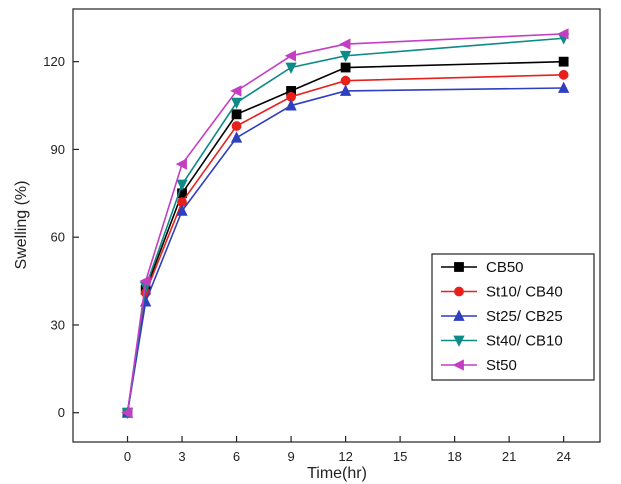 The width and height of the screenshot is (621, 484). What do you see at coordinates (454, 456) in the screenshot?
I see `x-tick-label: 18` at bounding box center [454, 456].